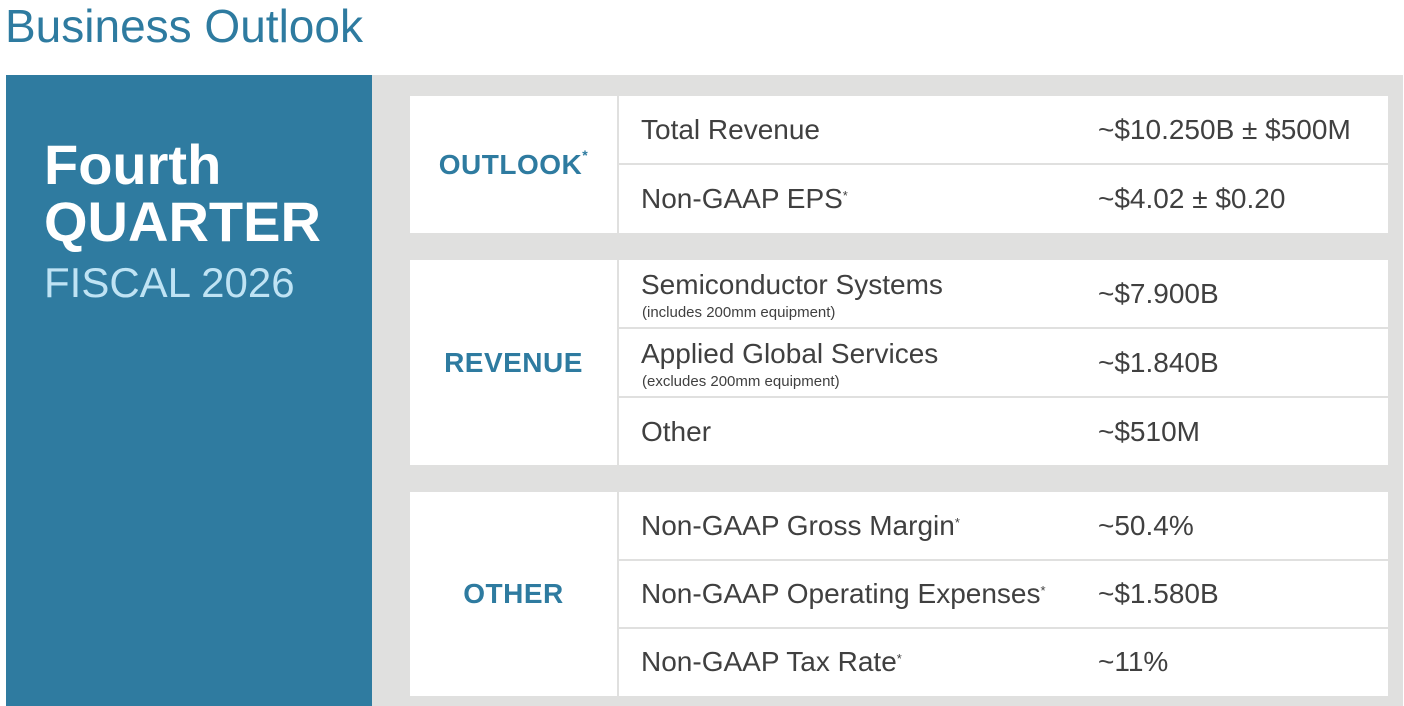  I want to click on row-name: Total Revenue, so click(731, 129).